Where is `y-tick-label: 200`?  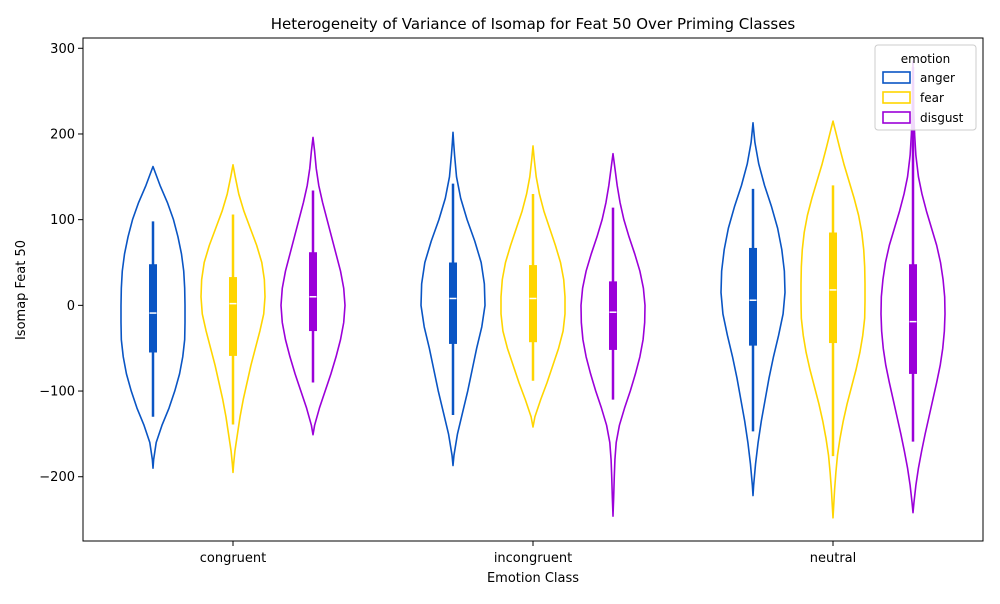
y-tick-label: 200 is located at coordinates (62, 134).